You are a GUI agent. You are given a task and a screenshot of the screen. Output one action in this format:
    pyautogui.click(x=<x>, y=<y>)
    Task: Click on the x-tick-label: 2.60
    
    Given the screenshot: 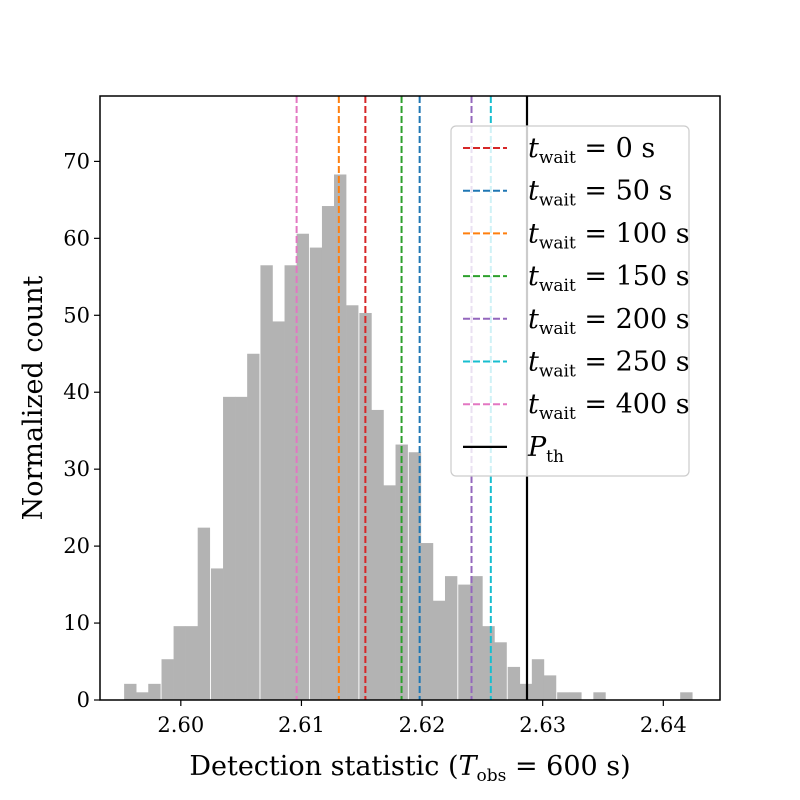 What is the action you would take?
    pyautogui.click(x=180, y=725)
    